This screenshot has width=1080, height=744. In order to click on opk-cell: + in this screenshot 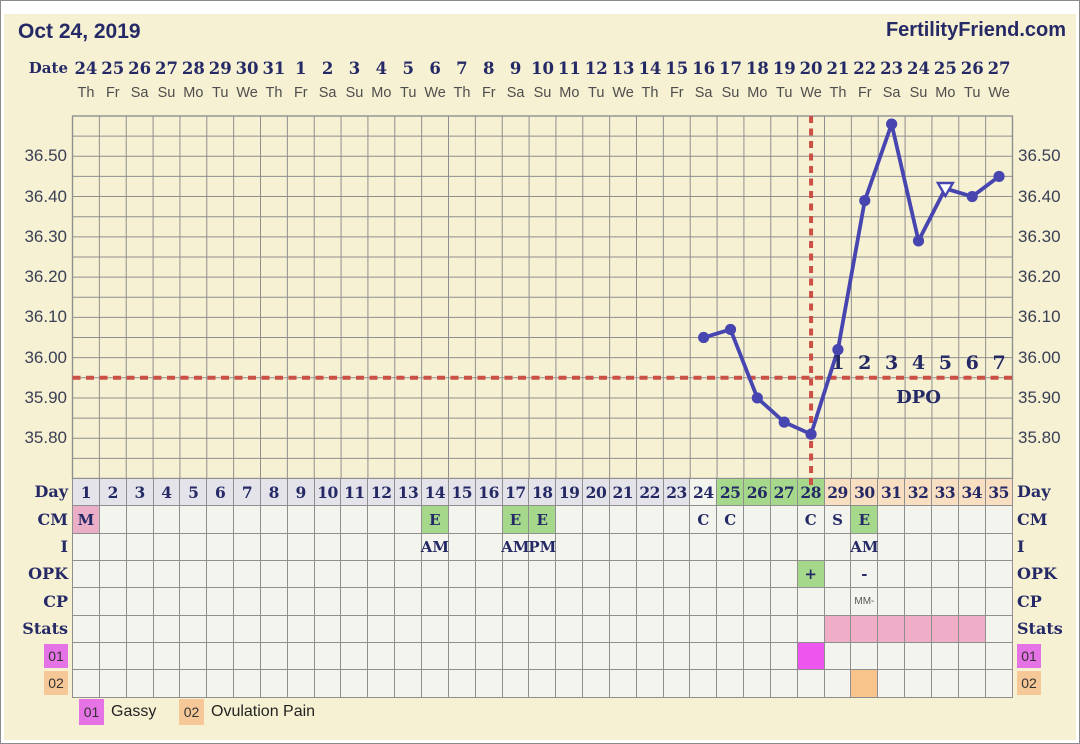, I will do `click(811, 575)`.